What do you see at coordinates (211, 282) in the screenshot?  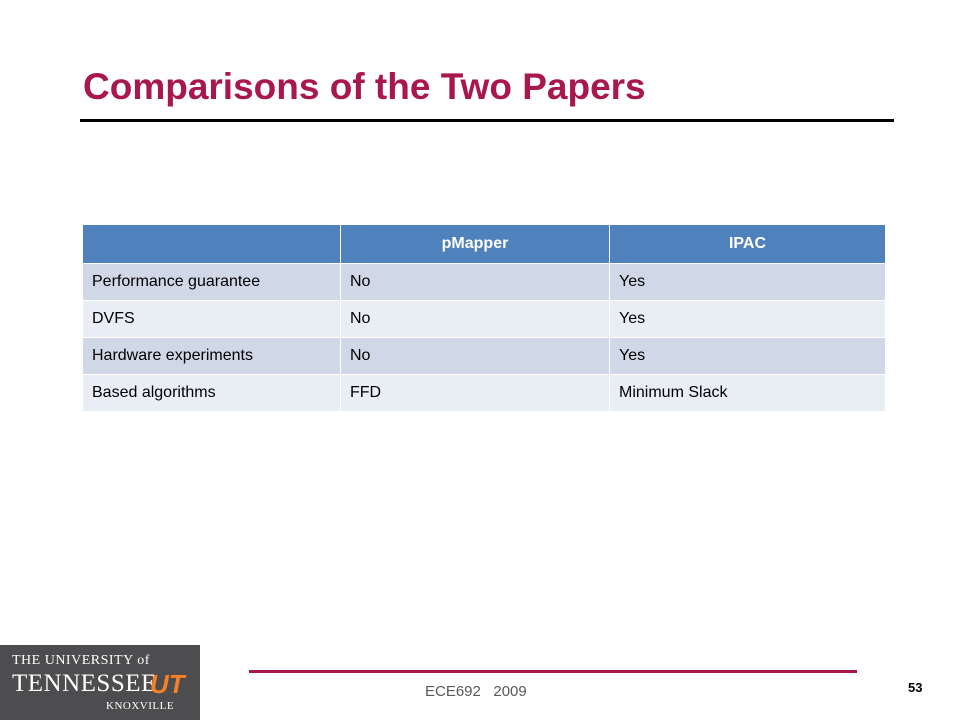 I see `table-cell: Performance guarantee` at bounding box center [211, 282].